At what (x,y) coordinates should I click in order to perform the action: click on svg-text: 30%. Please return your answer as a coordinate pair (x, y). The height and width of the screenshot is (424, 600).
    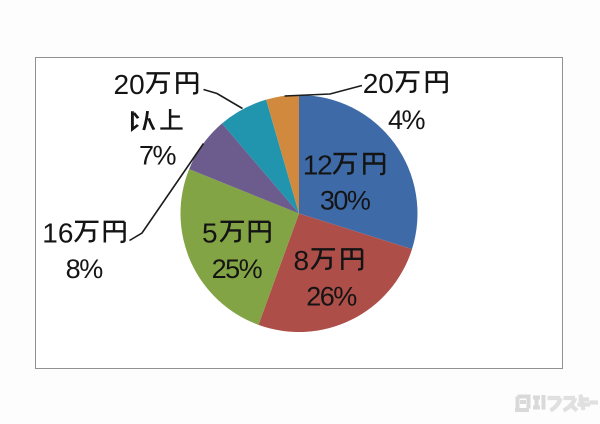
    Looking at the image, I should click on (345, 201).